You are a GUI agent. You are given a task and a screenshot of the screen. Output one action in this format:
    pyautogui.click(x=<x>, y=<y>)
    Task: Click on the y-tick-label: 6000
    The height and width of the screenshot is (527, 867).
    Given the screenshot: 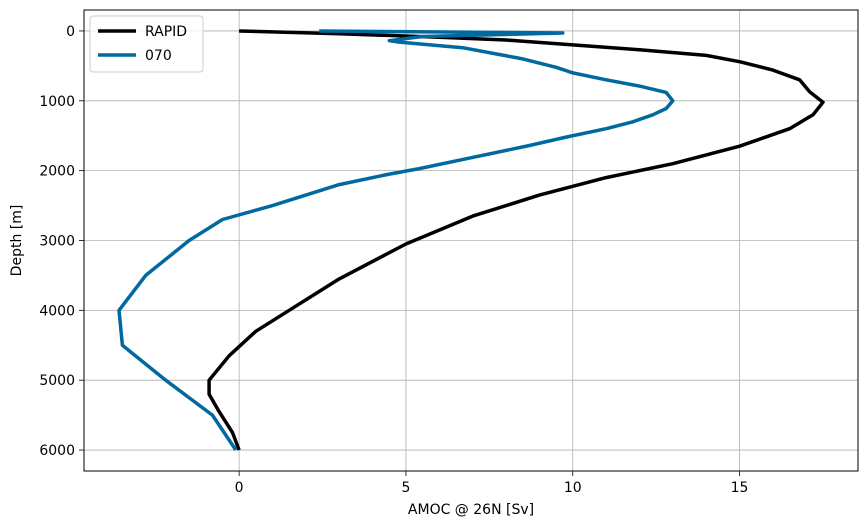 What is the action you would take?
    pyautogui.click(x=57, y=451)
    